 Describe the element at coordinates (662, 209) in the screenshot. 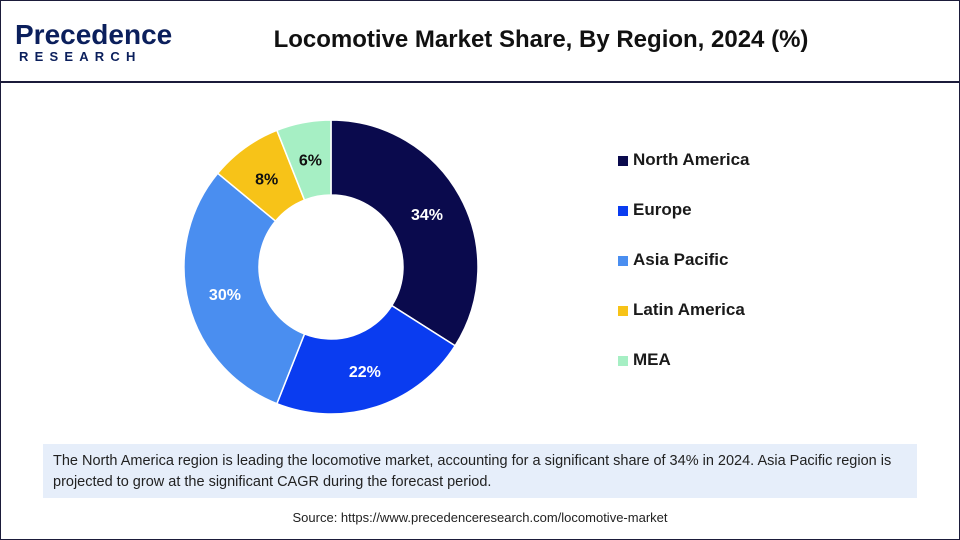

I see `legend-label-europe: Europe` at that location.